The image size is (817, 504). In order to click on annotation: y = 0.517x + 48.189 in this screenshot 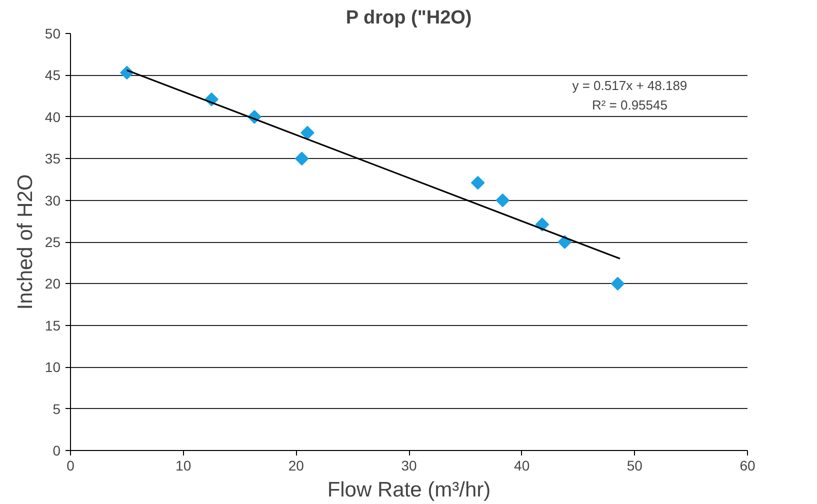, I will do `click(630, 86)`.